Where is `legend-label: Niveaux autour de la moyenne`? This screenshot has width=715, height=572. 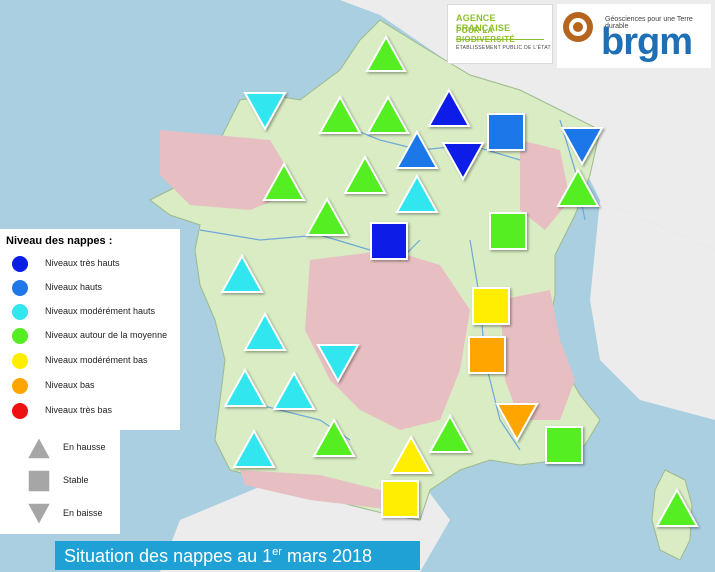
legend-label: Niveaux autour de la moyenne is located at coordinates (106, 335).